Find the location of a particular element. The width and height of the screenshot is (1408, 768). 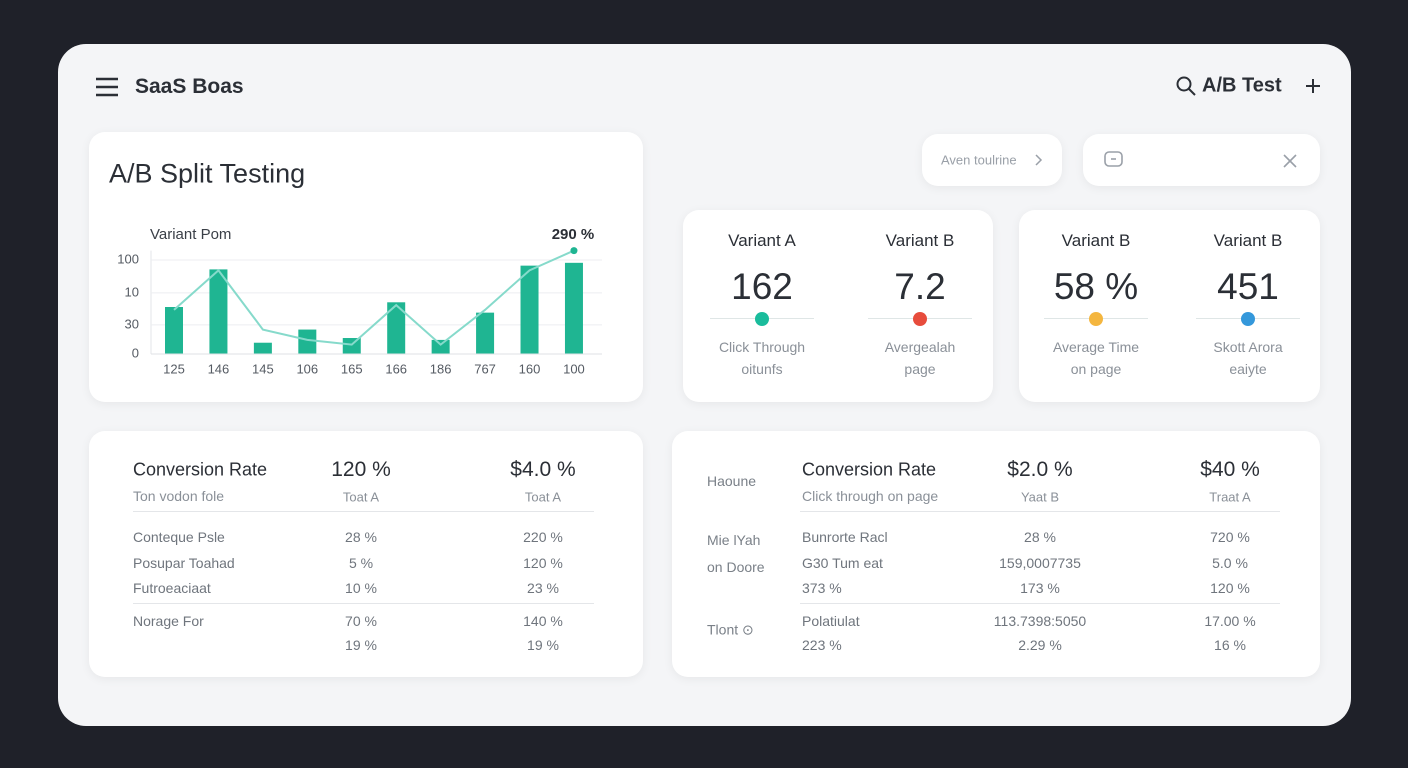

table-subheader: Ton vodon fole is located at coordinates (179, 496).